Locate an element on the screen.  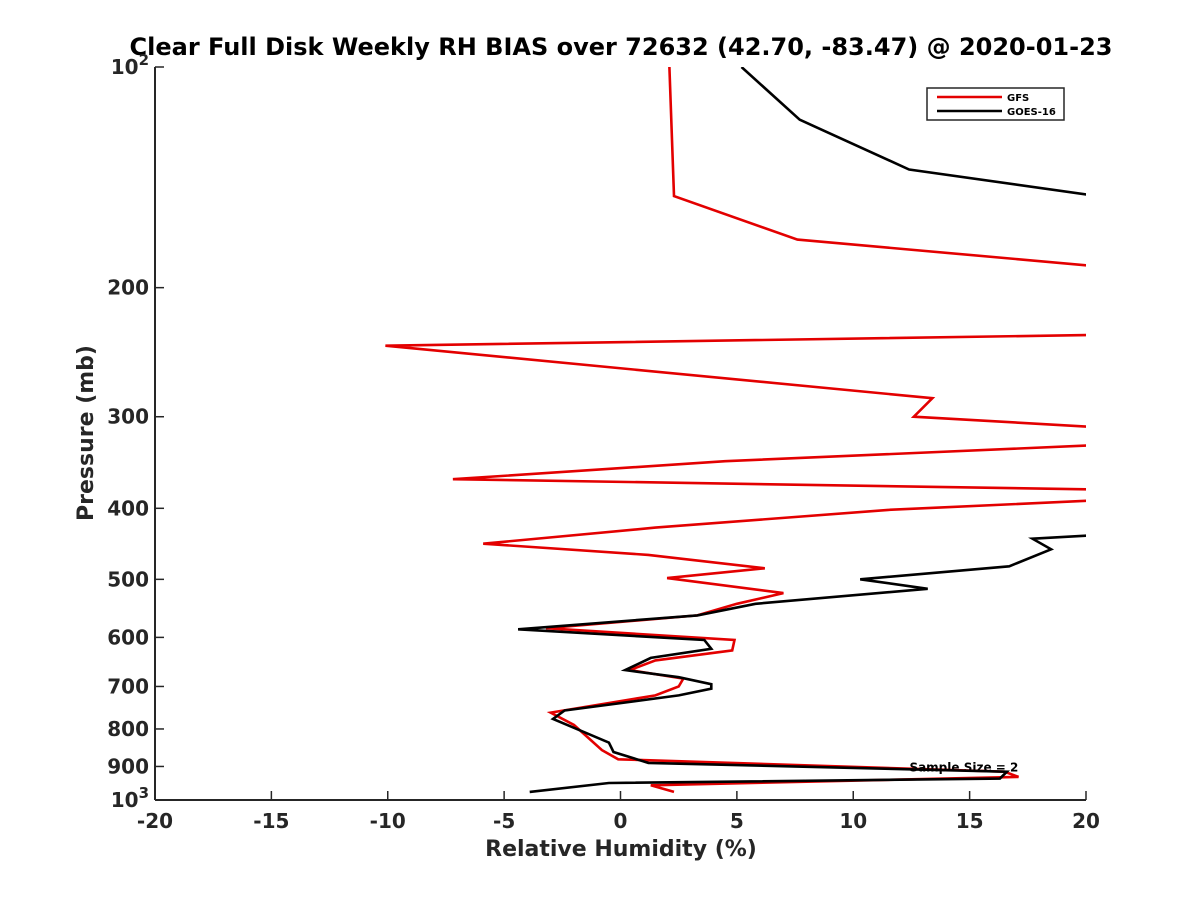
x-tick-label: 0 is located at coordinates (621, 821).